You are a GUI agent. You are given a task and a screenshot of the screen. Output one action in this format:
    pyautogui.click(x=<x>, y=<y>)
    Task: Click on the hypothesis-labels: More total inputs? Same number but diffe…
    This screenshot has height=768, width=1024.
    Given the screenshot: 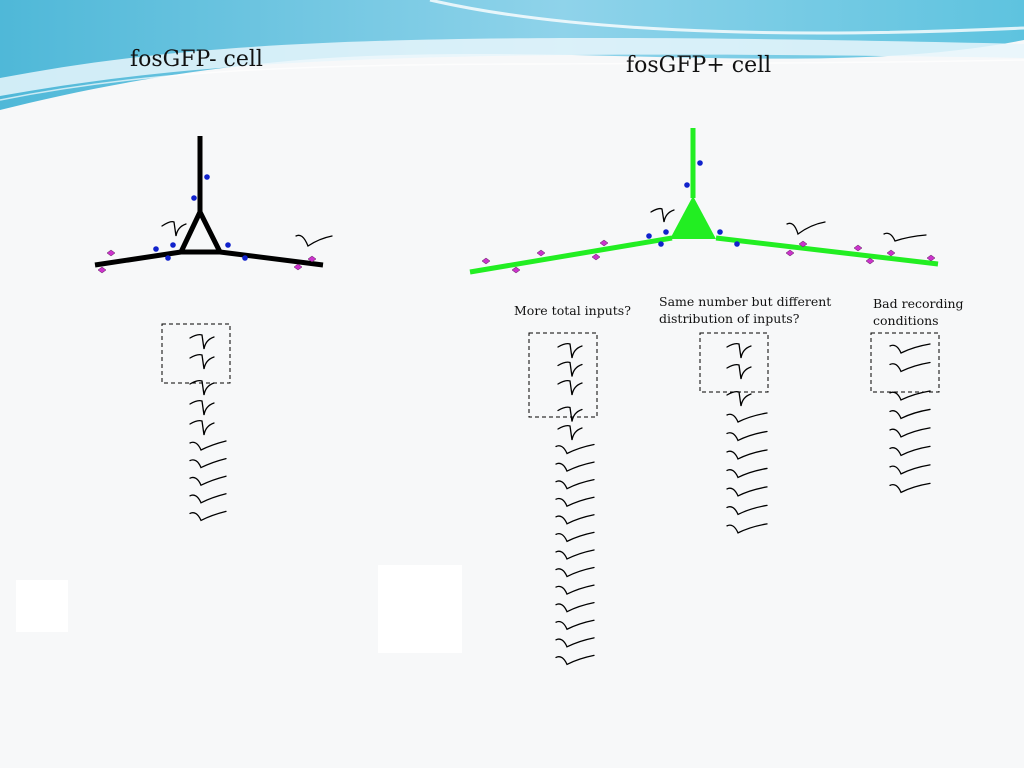 What is the action you would take?
    pyautogui.click(x=739, y=311)
    